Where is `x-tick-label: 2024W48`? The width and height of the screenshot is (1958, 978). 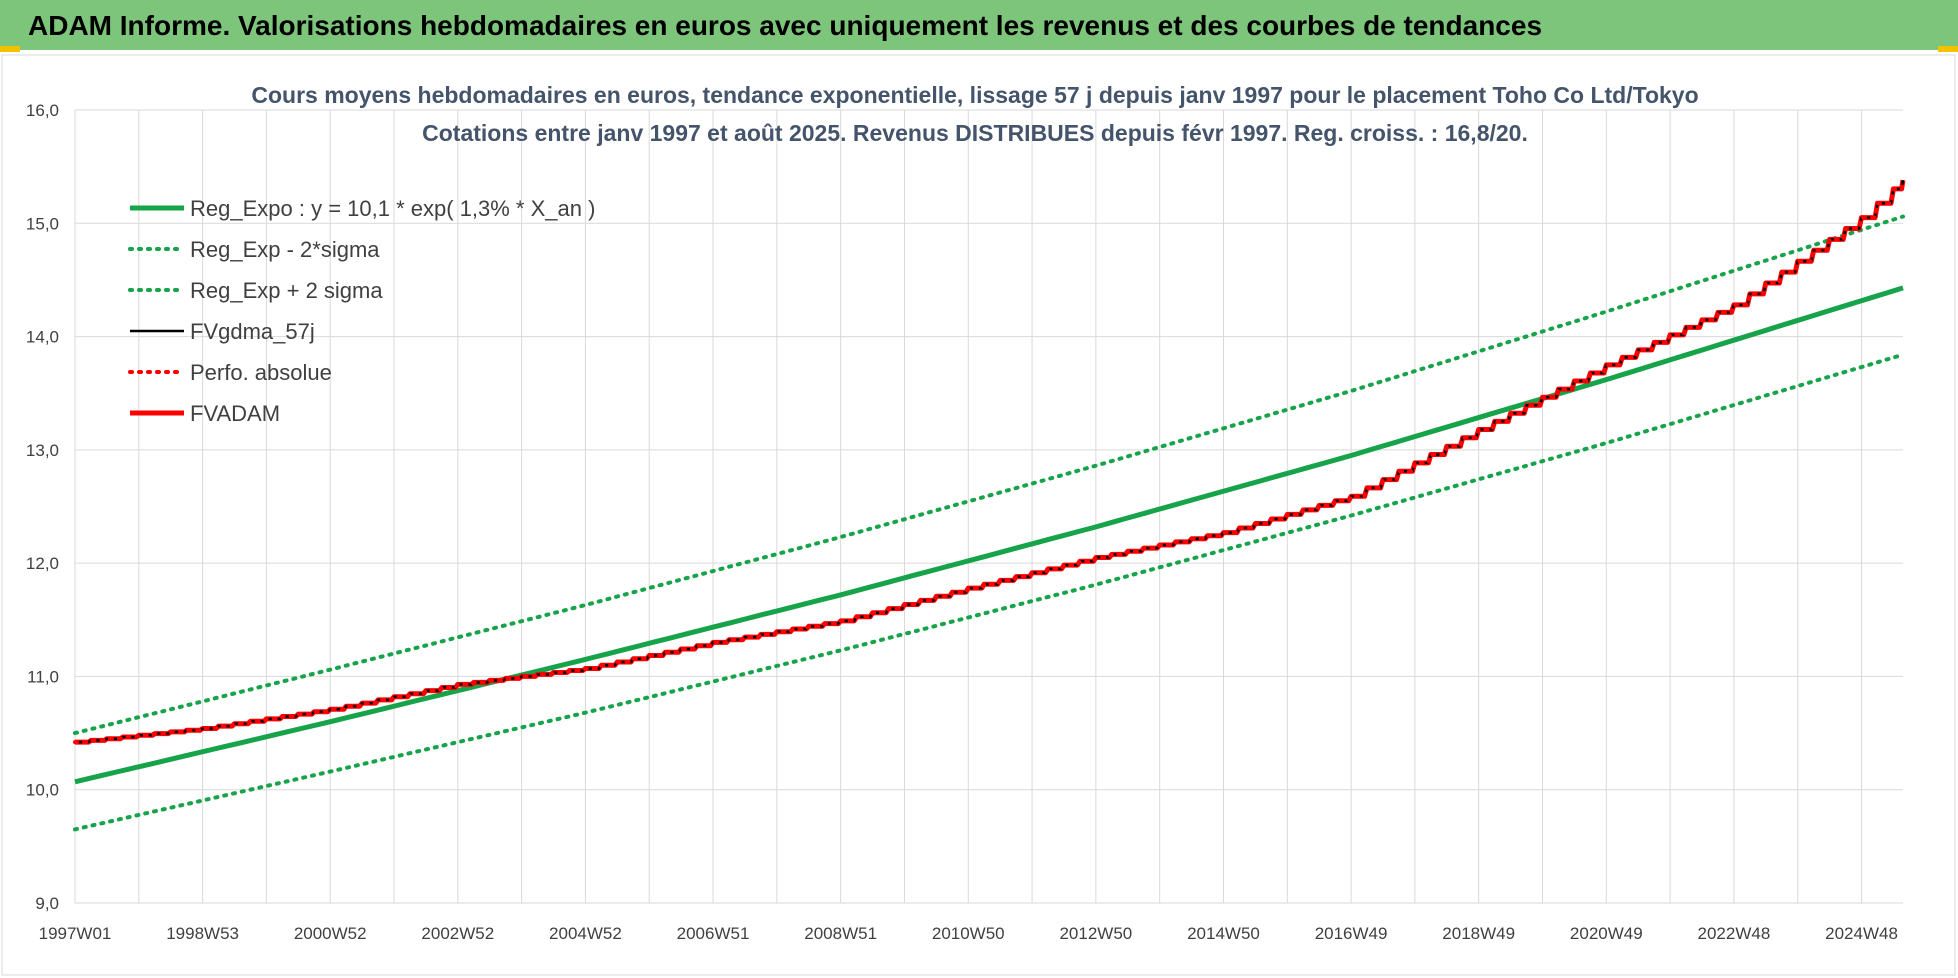
x-tick-label: 2024W48 is located at coordinates (1861, 933).